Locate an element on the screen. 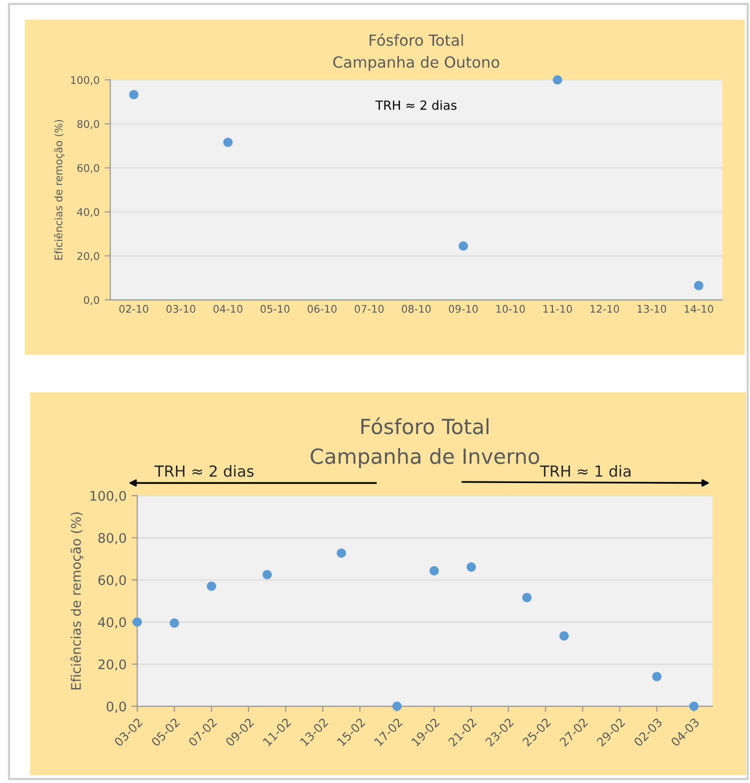 The height and width of the screenshot is (783, 750). x-tick-label: 04-10 is located at coordinates (227, 308).